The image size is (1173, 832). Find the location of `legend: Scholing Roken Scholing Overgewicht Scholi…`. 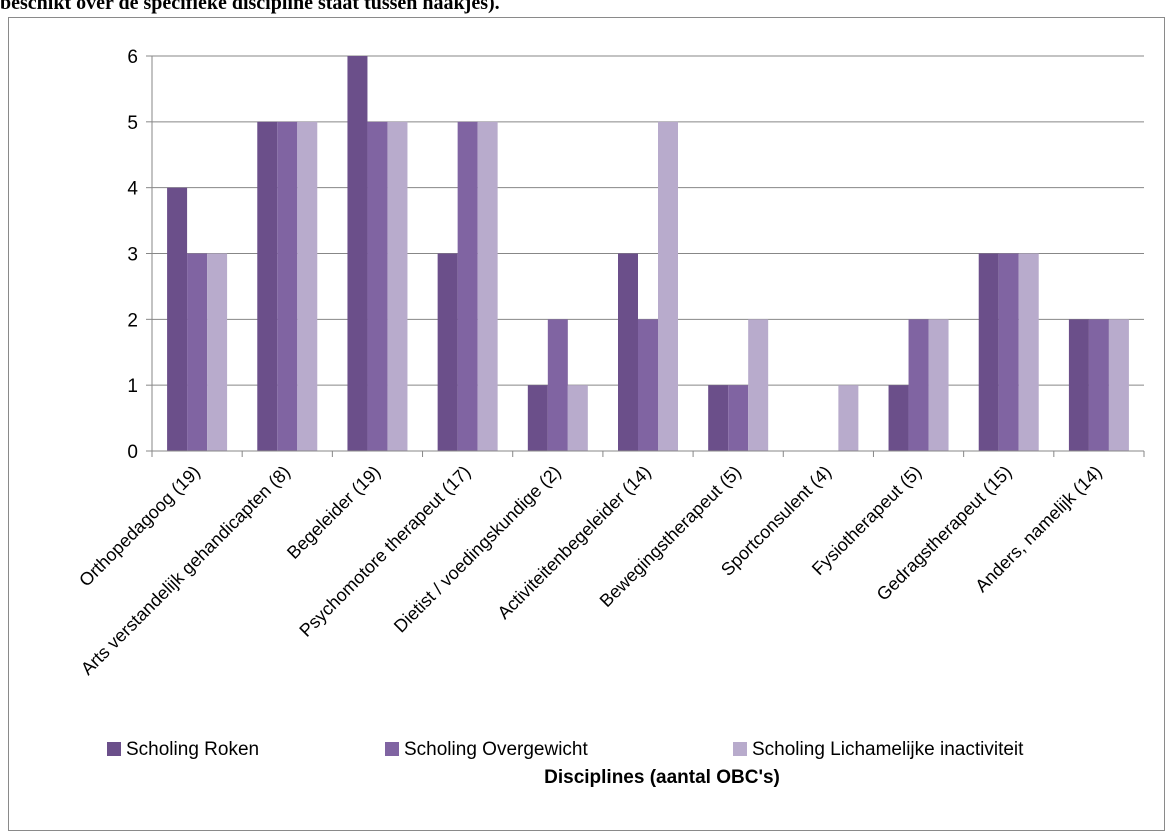

legend: Scholing Roken Scholing Overgewicht Scholi… is located at coordinates (565, 749).